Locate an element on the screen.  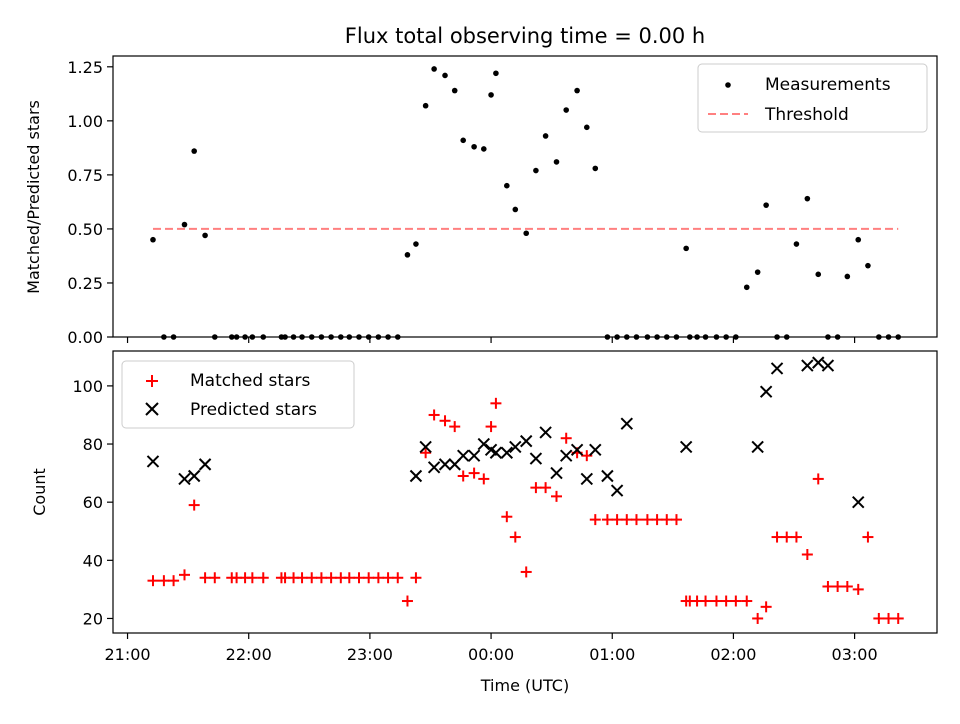
top-y-tick-label: 0.25 is located at coordinates (85, 283).